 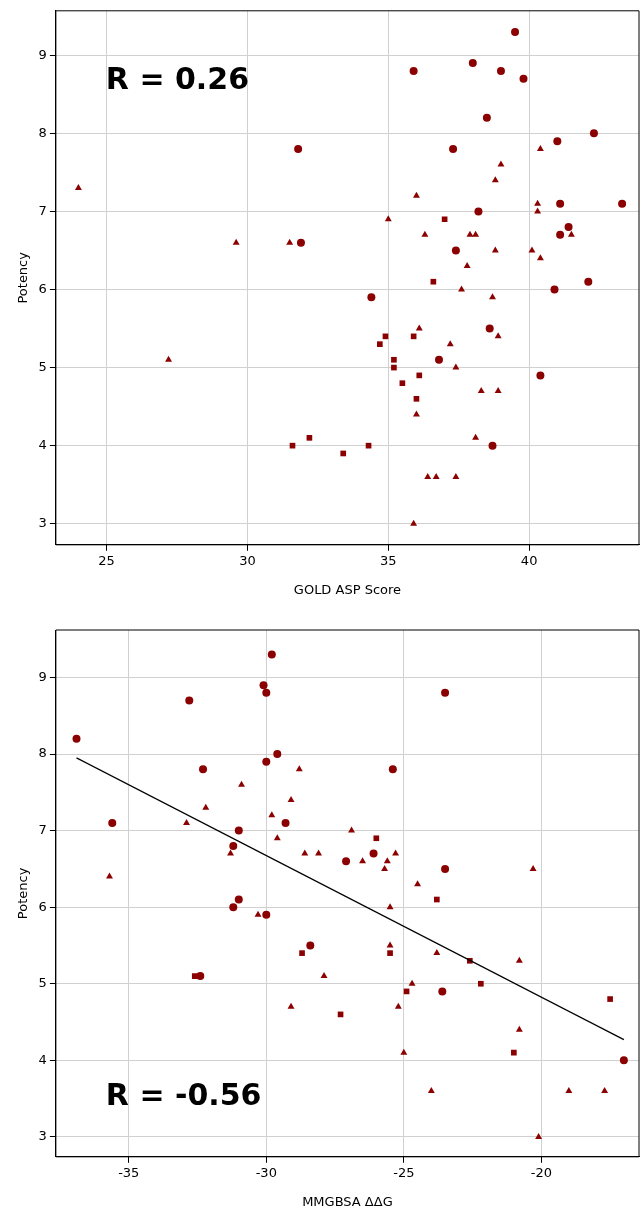 I want to click on x-tick-label: -30, so click(x=266, y=1172).